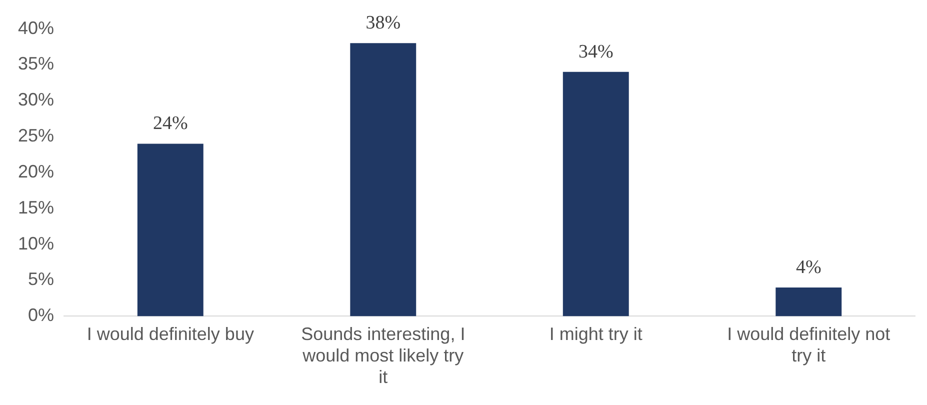 This screenshot has width=927, height=405. What do you see at coordinates (36, 136) in the screenshot?
I see `y-tick-label: 25%` at bounding box center [36, 136].